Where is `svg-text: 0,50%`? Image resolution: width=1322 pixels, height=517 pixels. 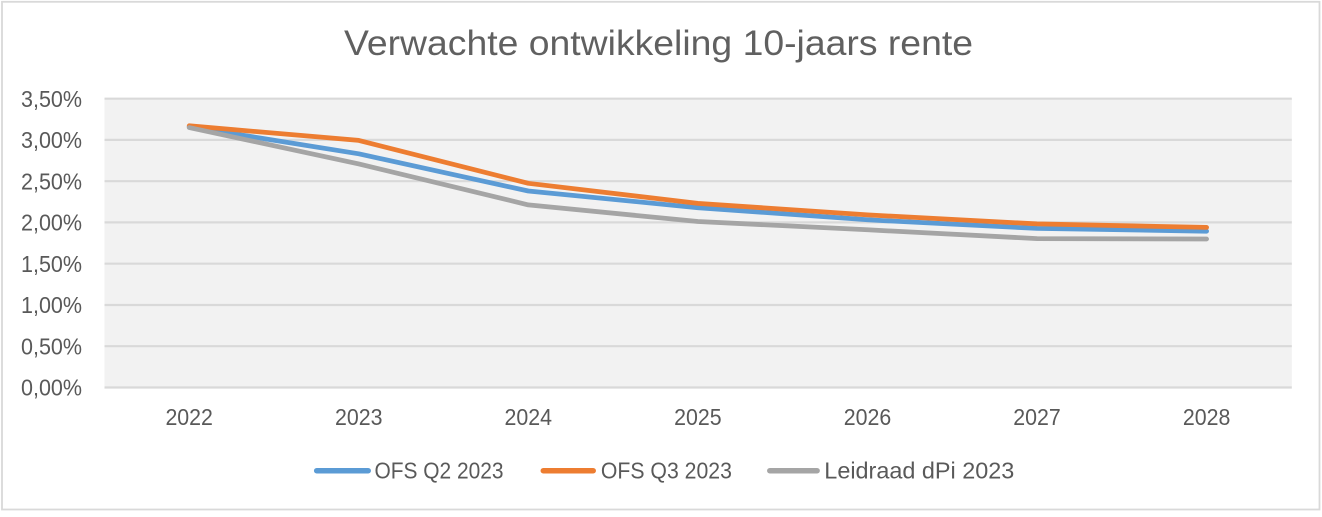
svg-text: 0,50% is located at coordinates (51, 346).